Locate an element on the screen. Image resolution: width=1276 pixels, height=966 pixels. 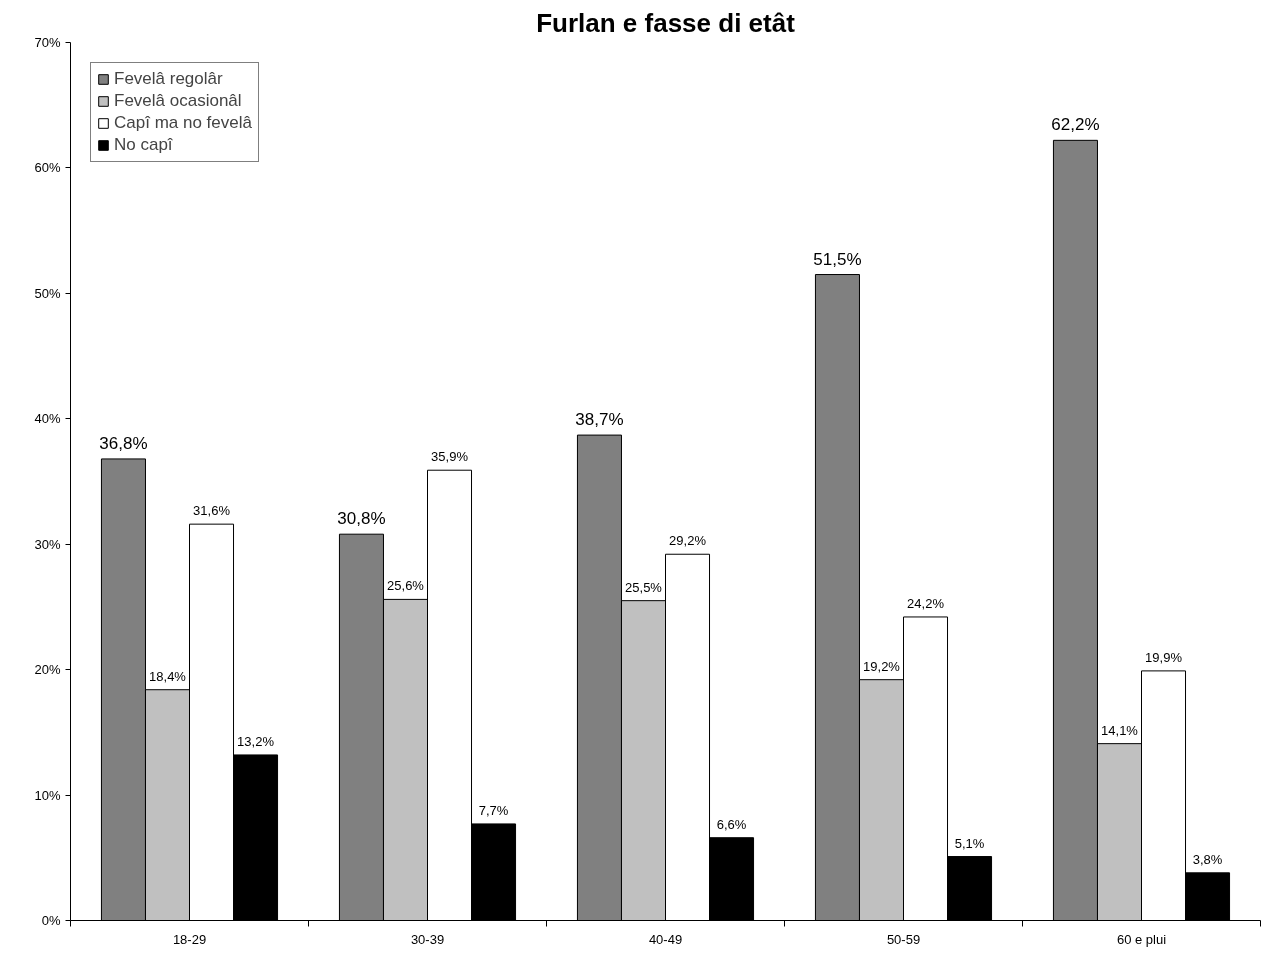
x-tick-label: 30-39 is located at coordinates (427, 939).